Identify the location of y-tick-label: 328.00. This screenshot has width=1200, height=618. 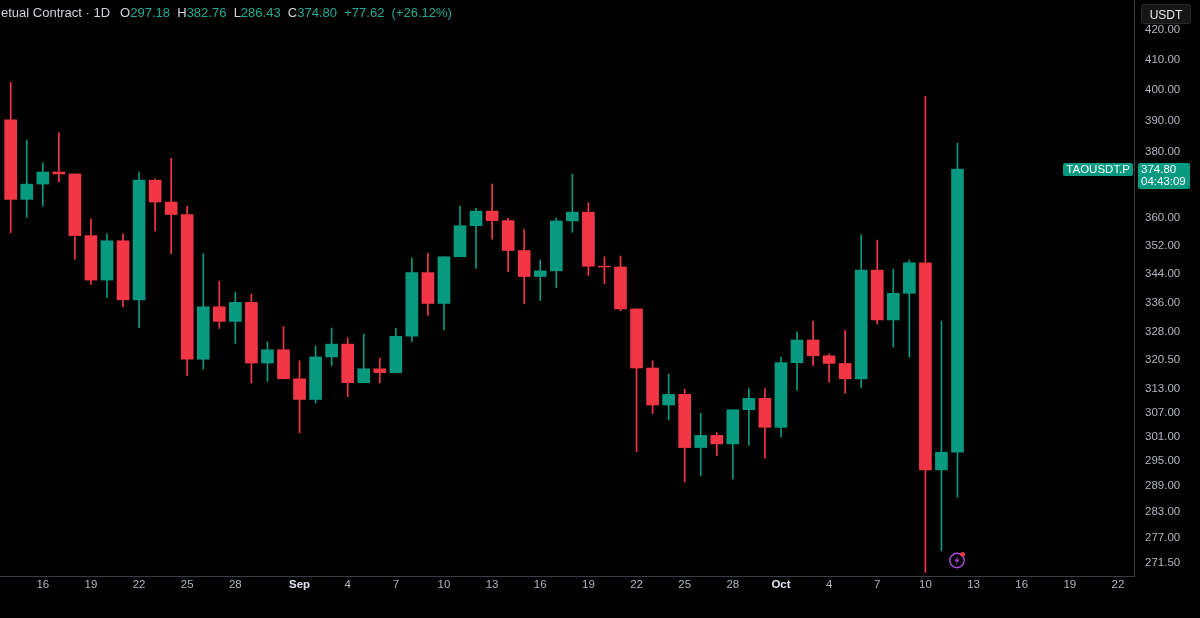
(1163, 330).